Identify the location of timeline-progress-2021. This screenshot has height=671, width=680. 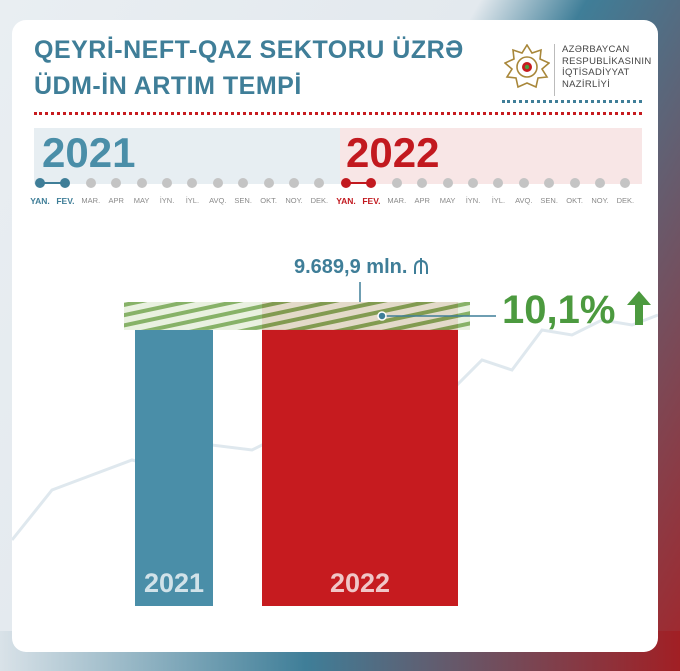
(53, 183).